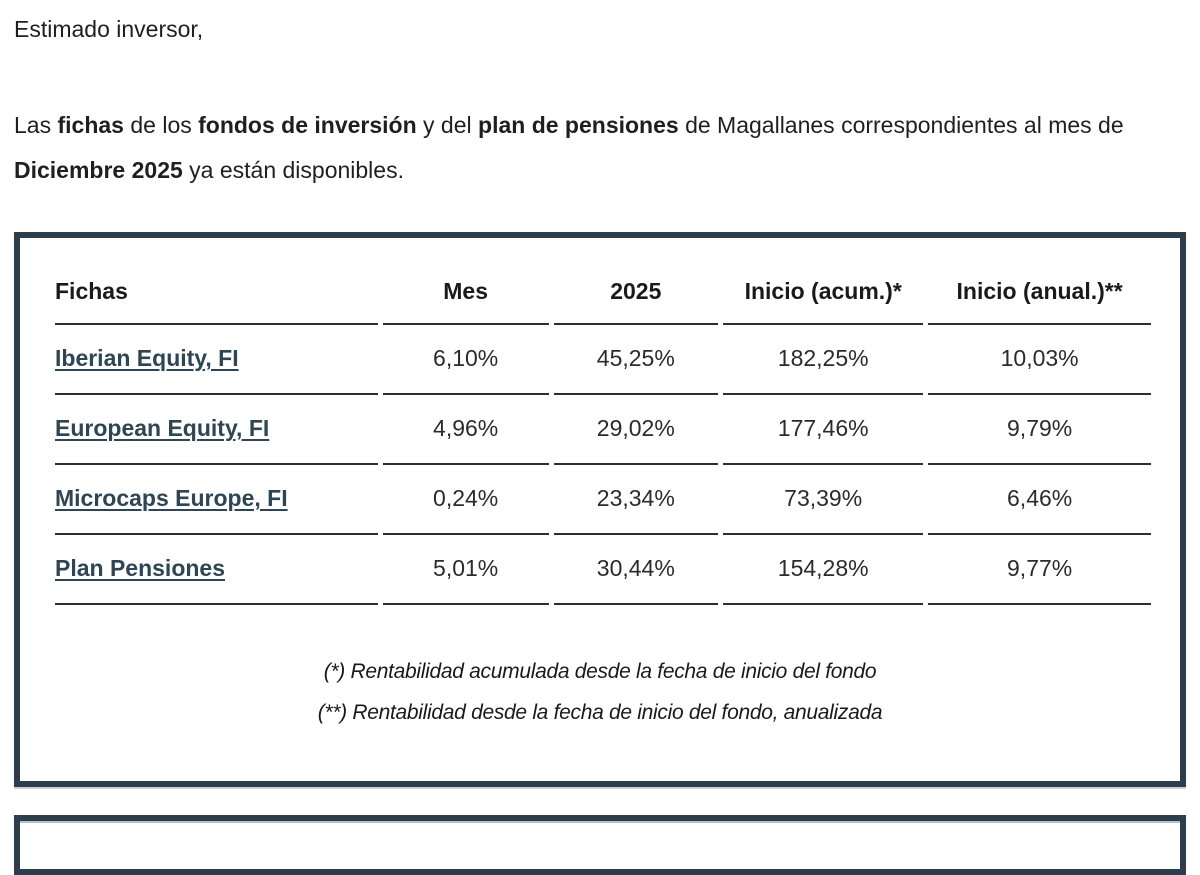 Image resolution: width=1200 pixels, height=875 pixels. Describe the element at coordinates (1039, 360) in the screenshot. I see `cell-inicio-anual: 10,03%` at that location.